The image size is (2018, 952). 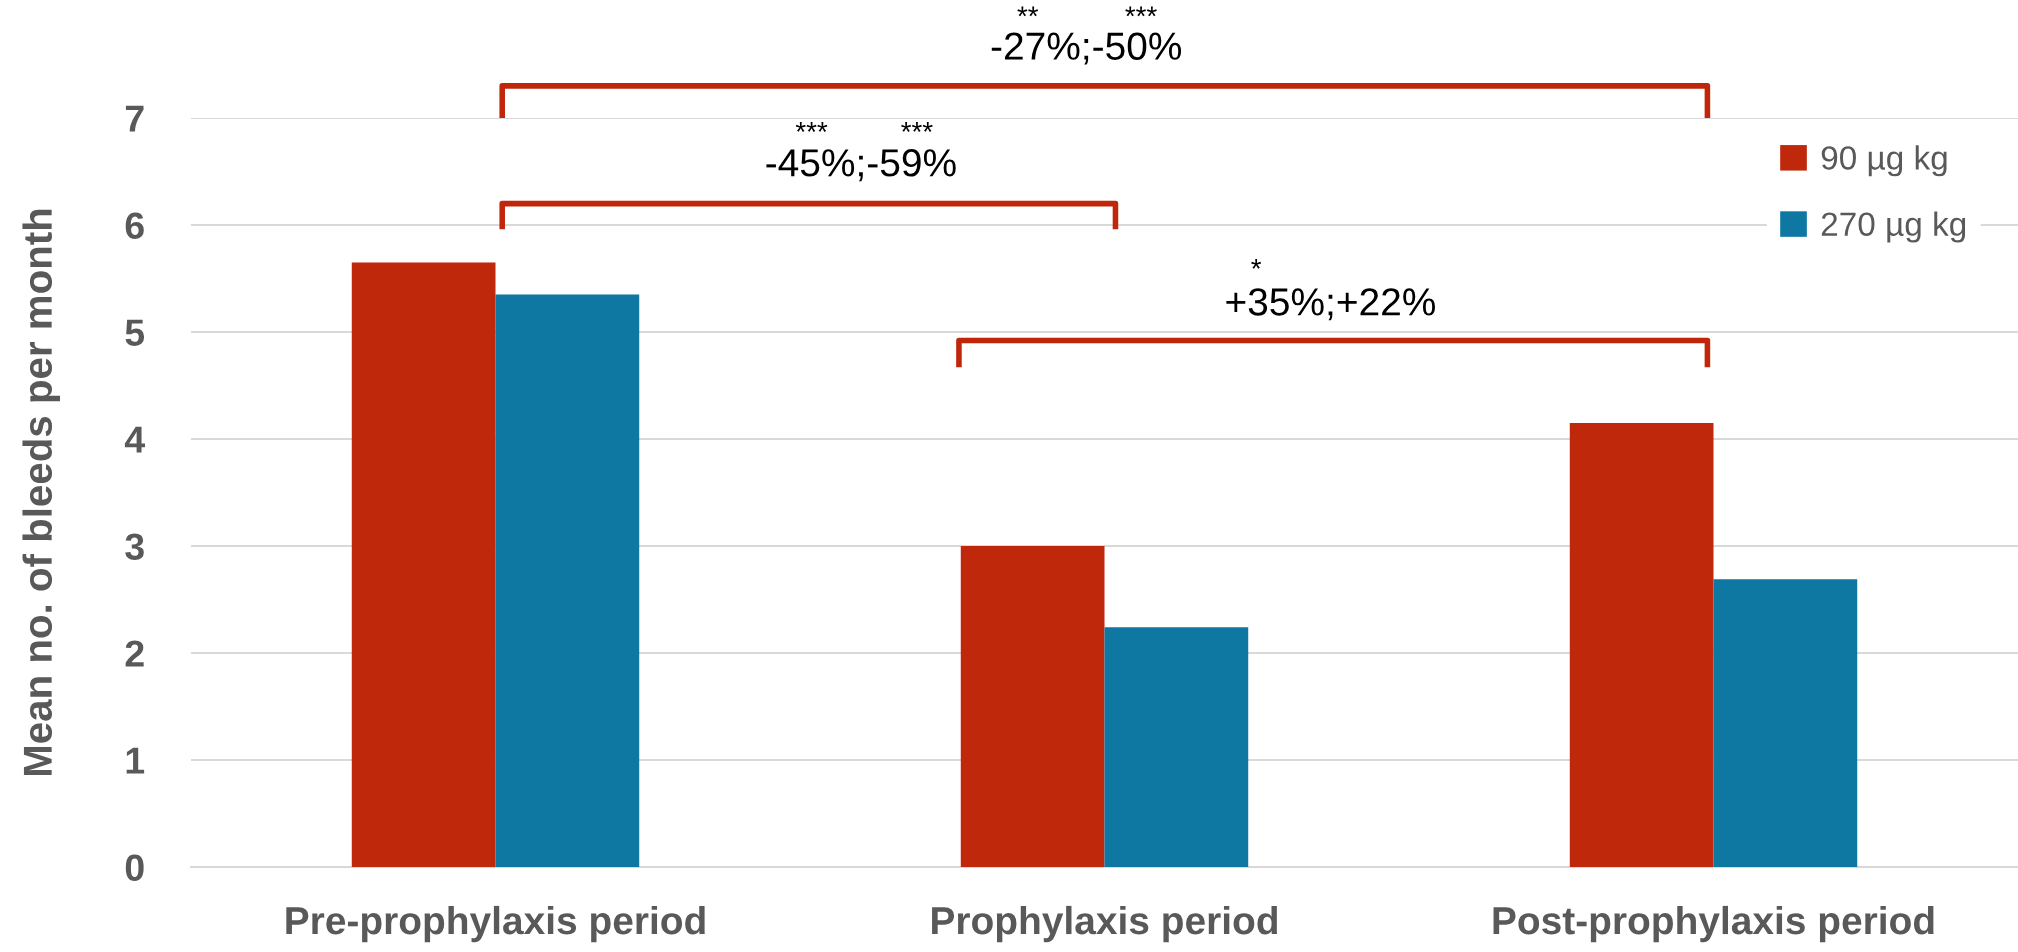 I want to click on y-tick-label: 4, so click(x=134, y=439).